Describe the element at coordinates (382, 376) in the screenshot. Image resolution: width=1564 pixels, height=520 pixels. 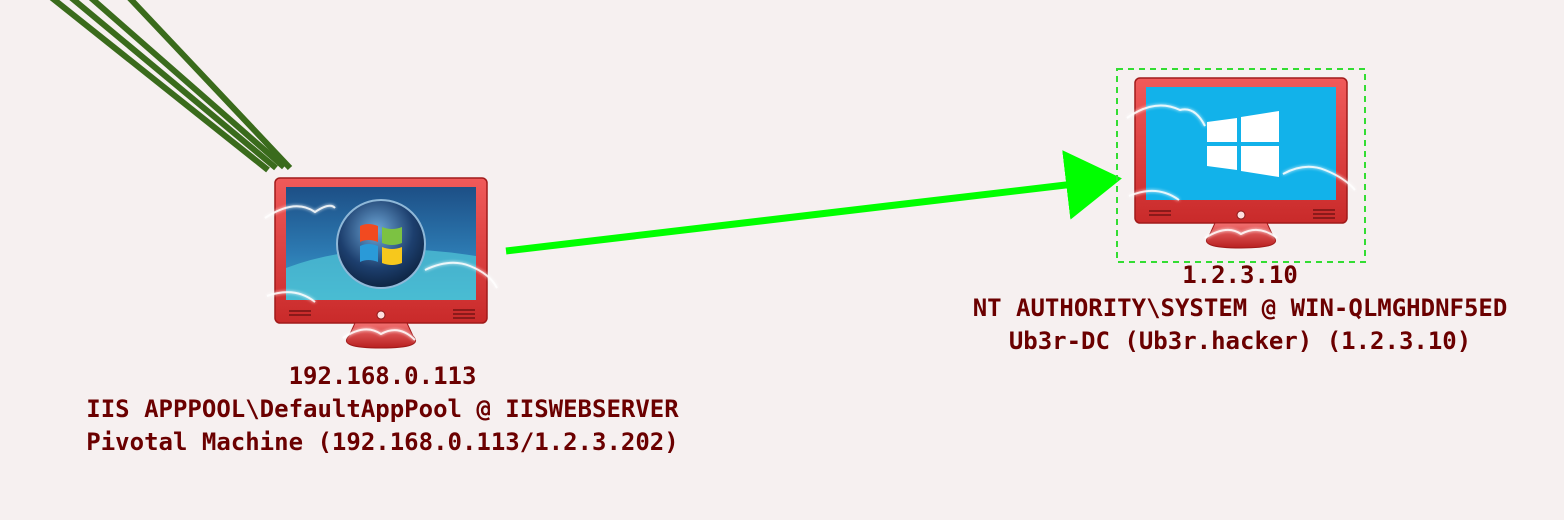
I see `node-ip: 192.168.0.113` at that location.